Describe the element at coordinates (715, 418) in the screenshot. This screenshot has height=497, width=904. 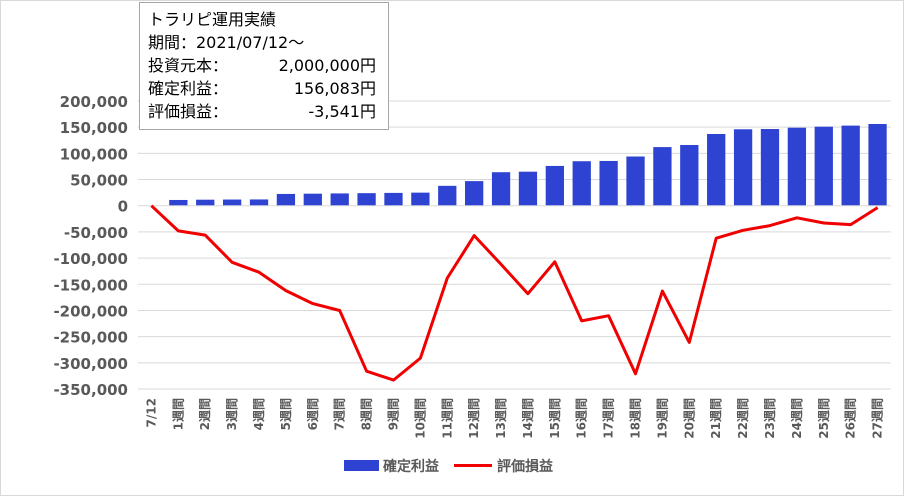
I see `x-tick-label: 21週間` at that location.